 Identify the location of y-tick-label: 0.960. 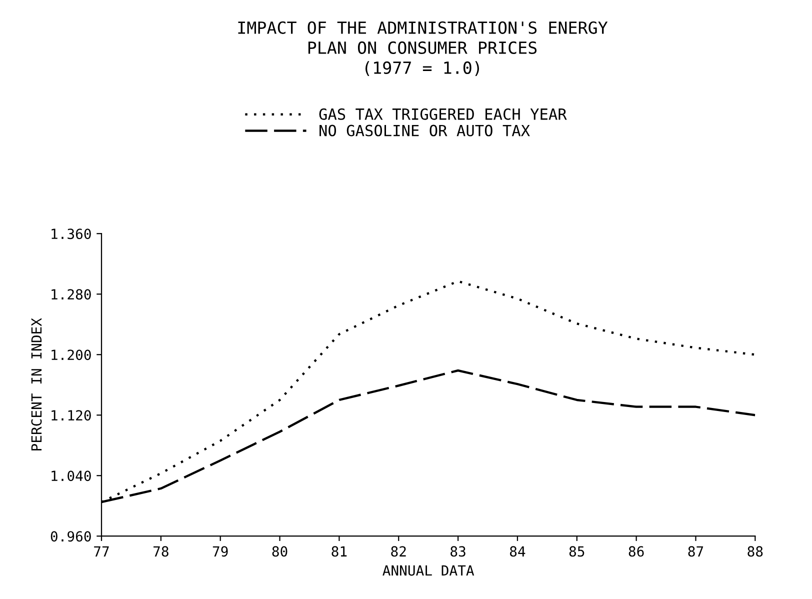
(70, 536).